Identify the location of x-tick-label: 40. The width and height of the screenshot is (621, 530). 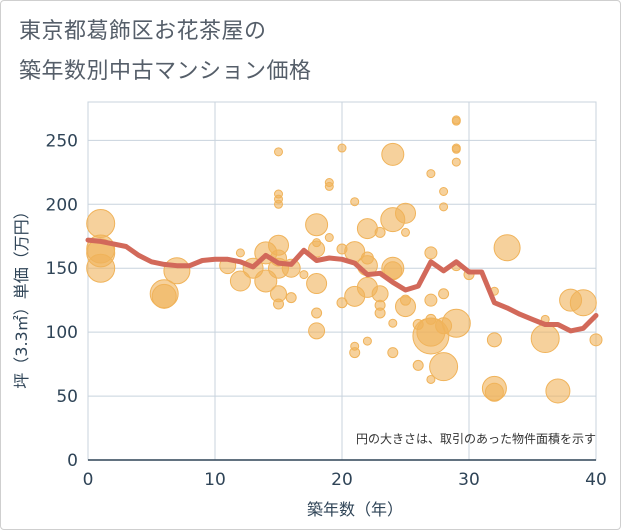
(596, 480).